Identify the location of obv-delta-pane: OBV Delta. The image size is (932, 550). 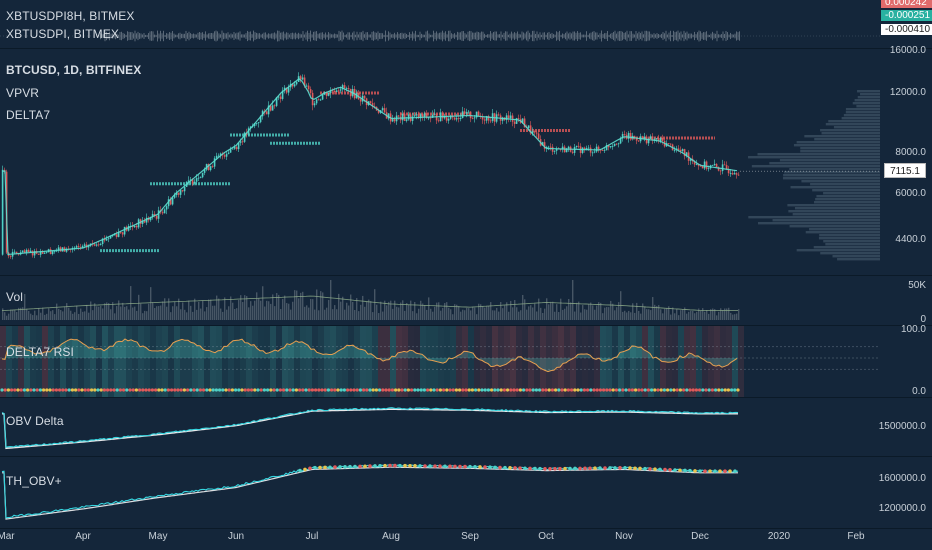
(440, 427).